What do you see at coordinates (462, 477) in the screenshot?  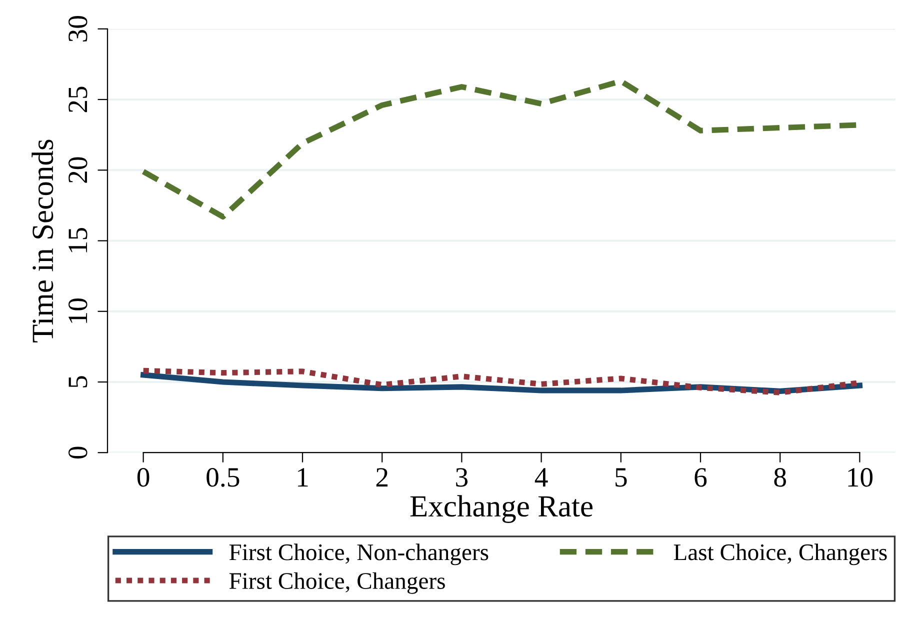 I see `x-tick-label: 3` at bounding box center [462, 477].